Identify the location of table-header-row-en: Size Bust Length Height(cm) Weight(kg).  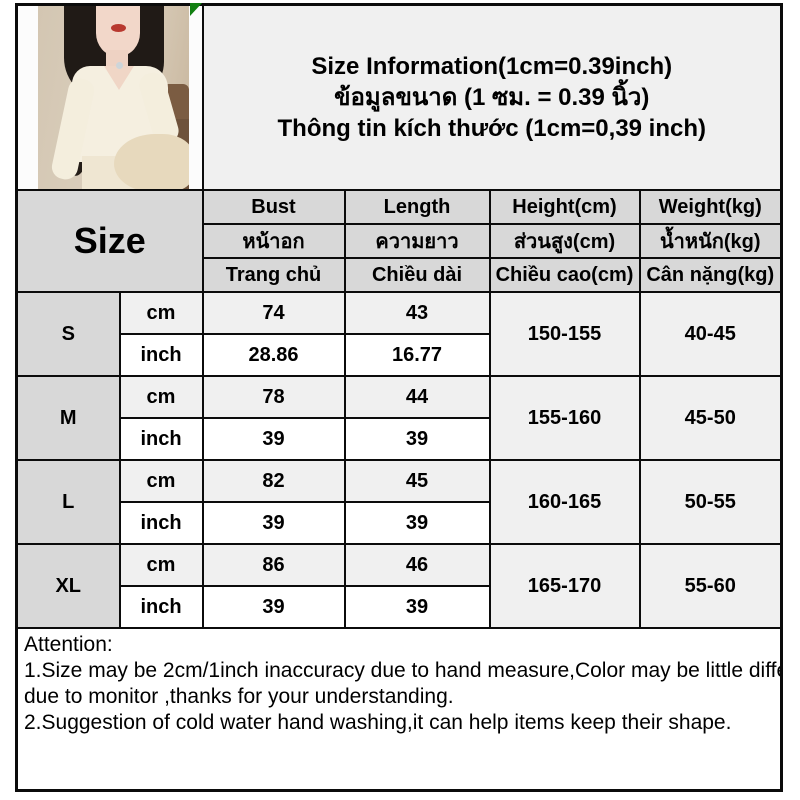
(399, 241).